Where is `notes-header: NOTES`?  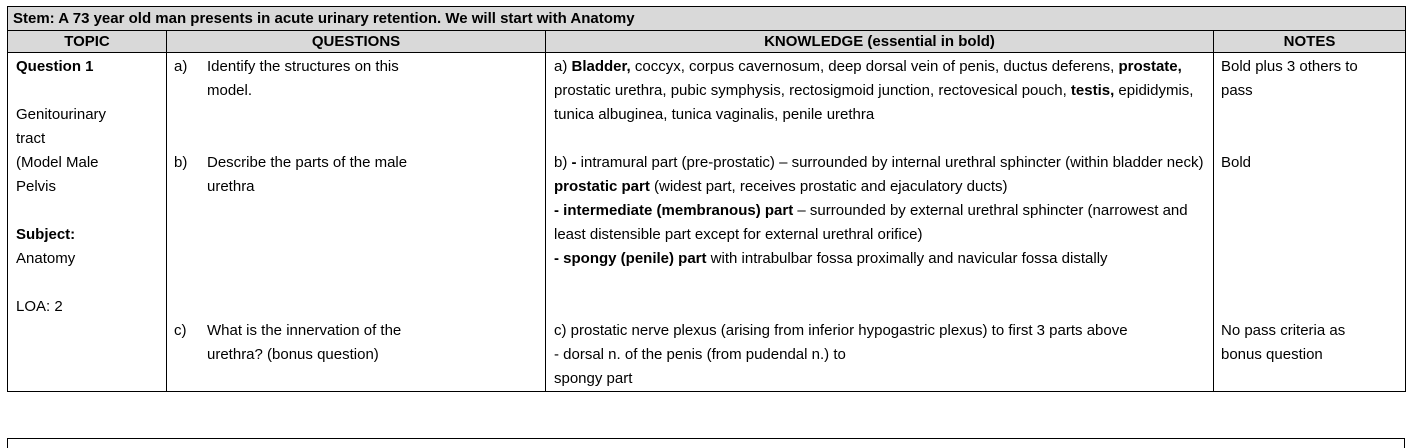 notes-header: NOTES is located at coordinates (1309, 41).